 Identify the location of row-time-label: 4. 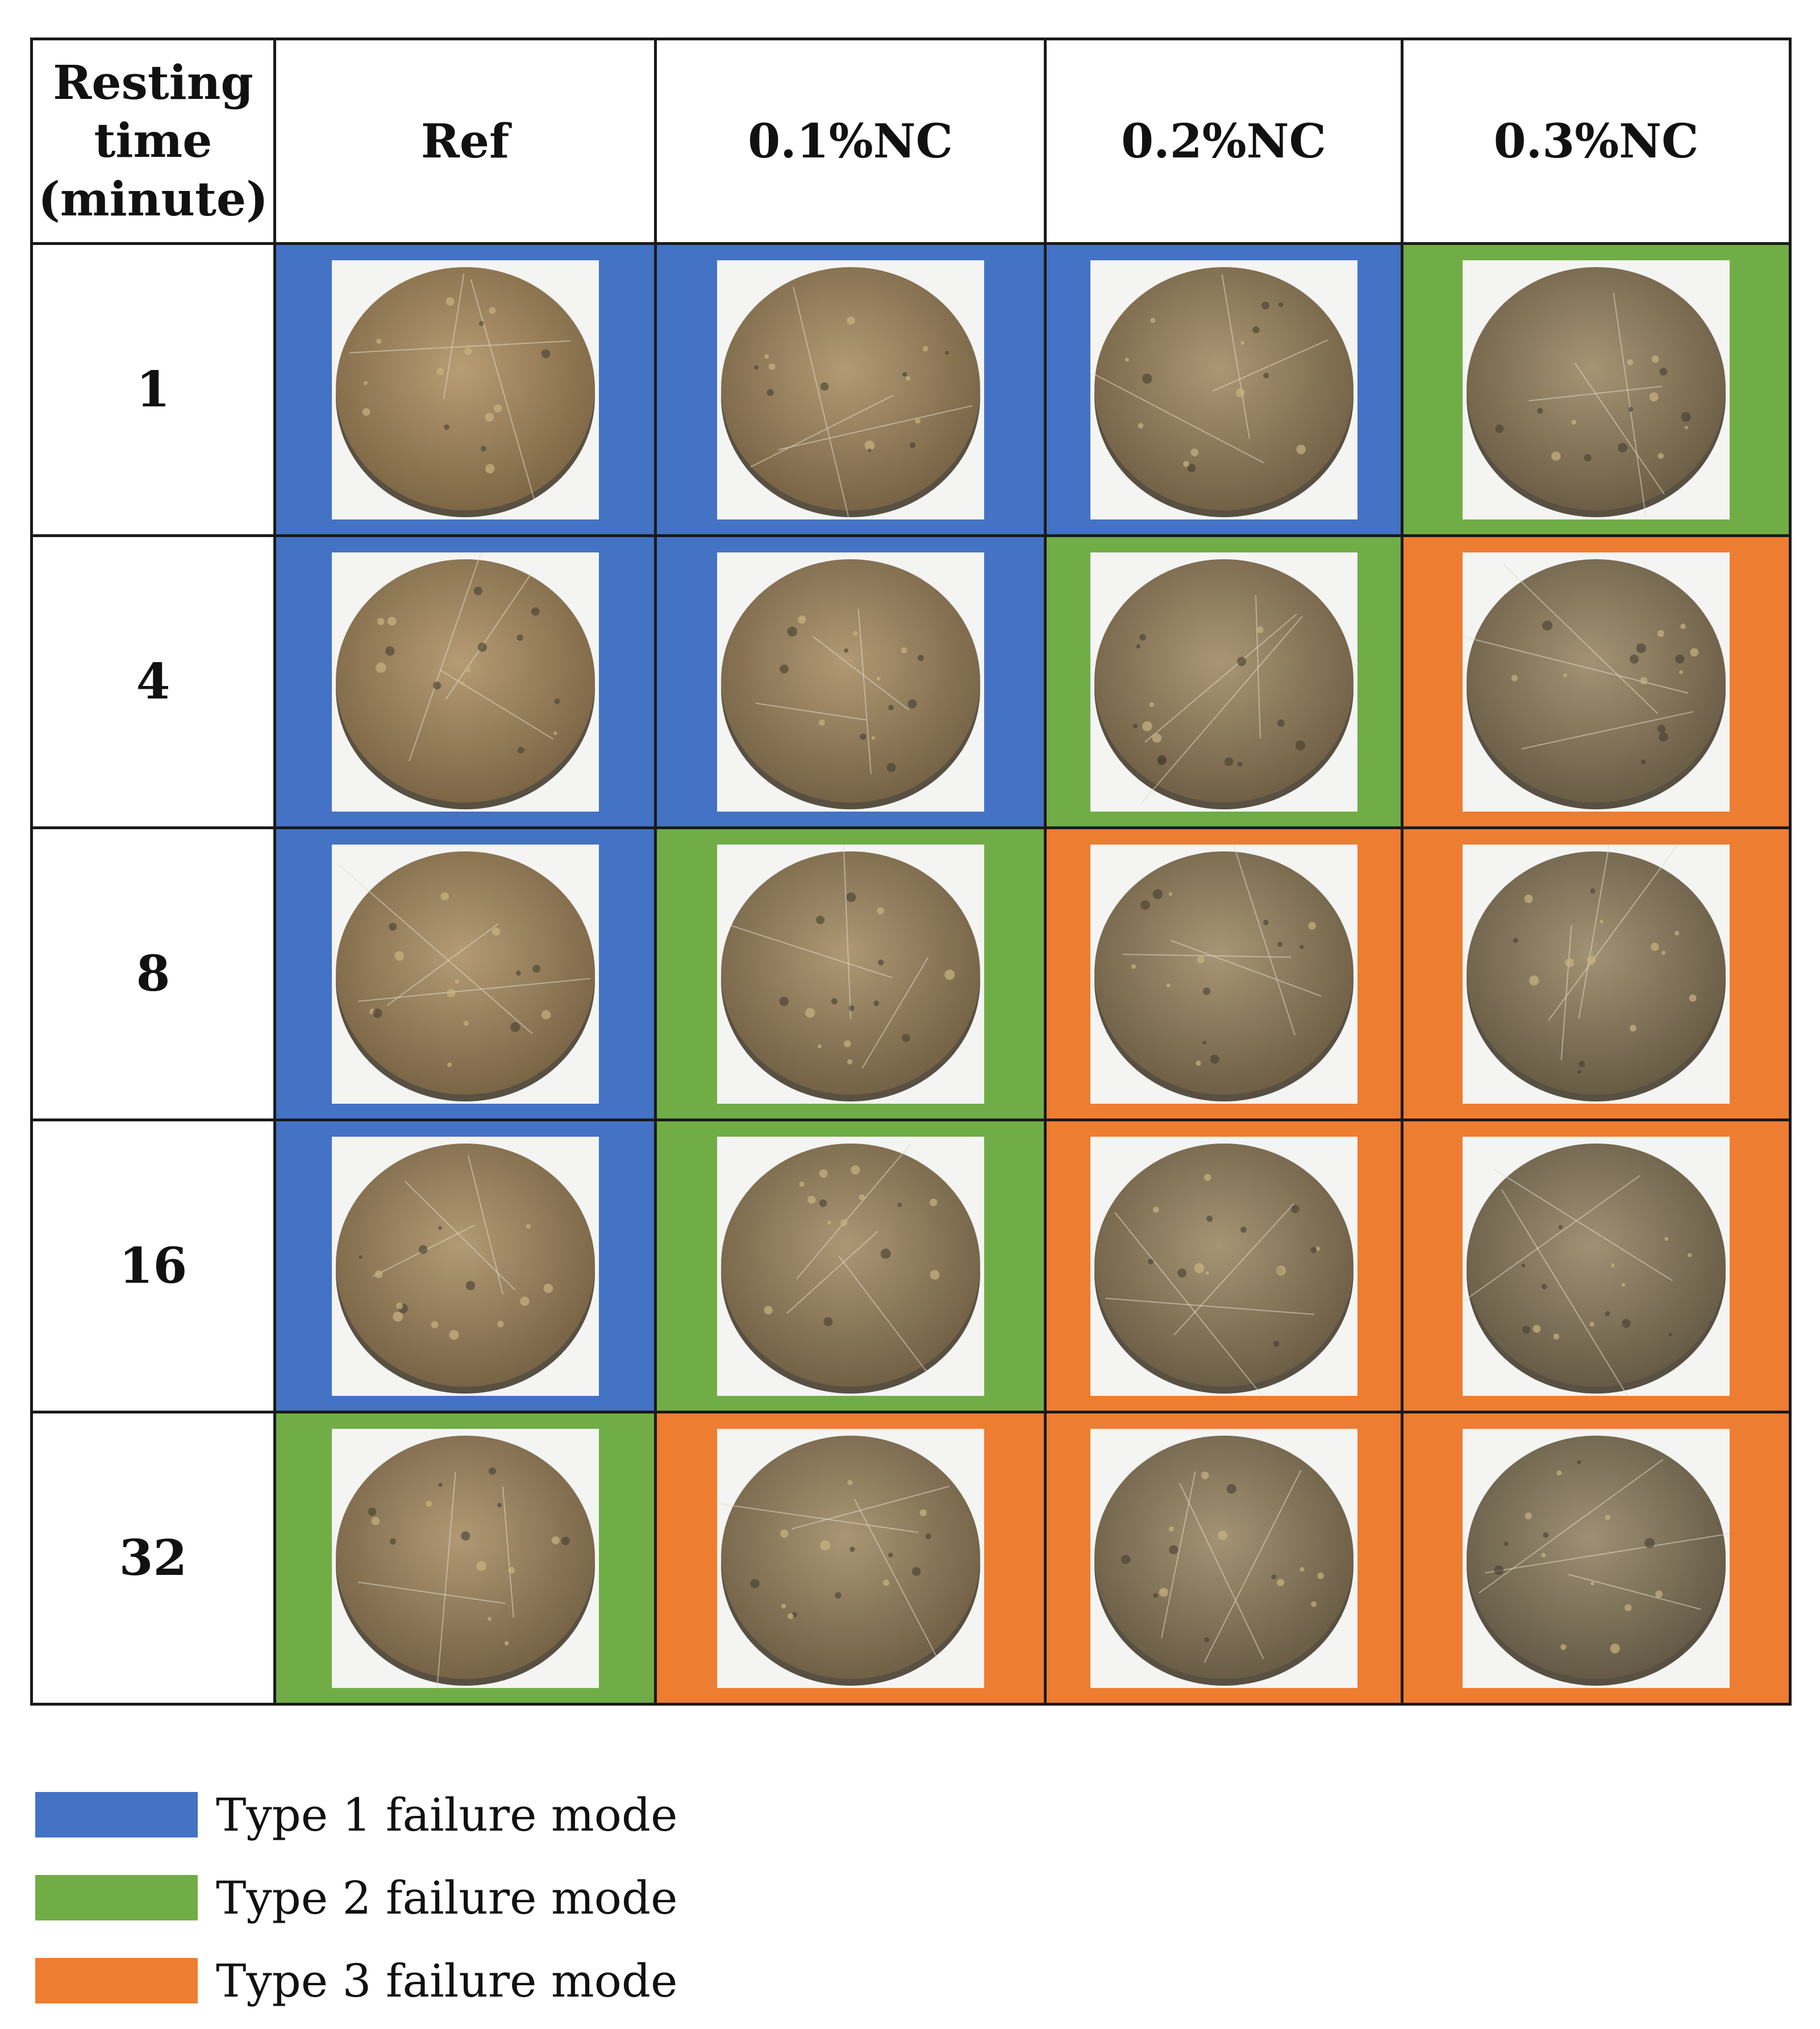
(153, 681).